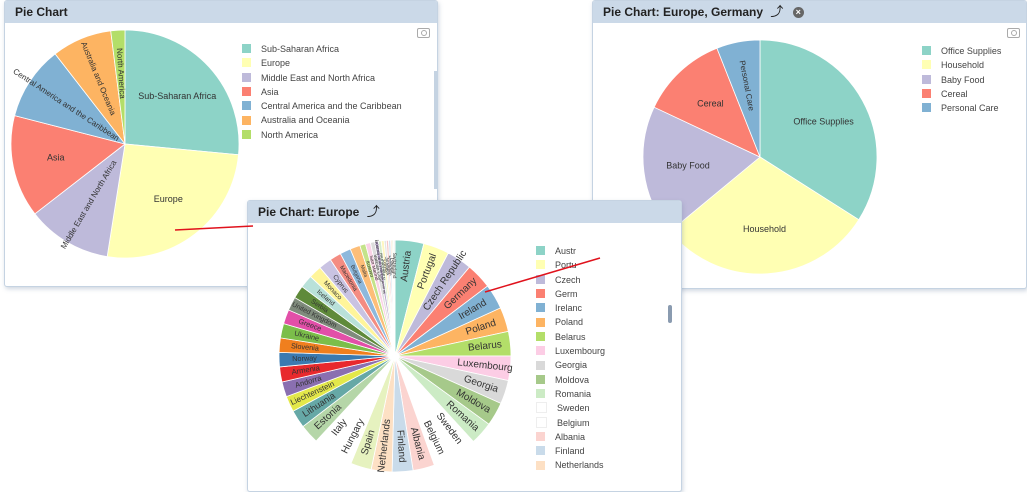  What do you see at coordinates (573, 393) in the screenshot?
I see `legend-label: Romania` at bounding box center [573, 393].